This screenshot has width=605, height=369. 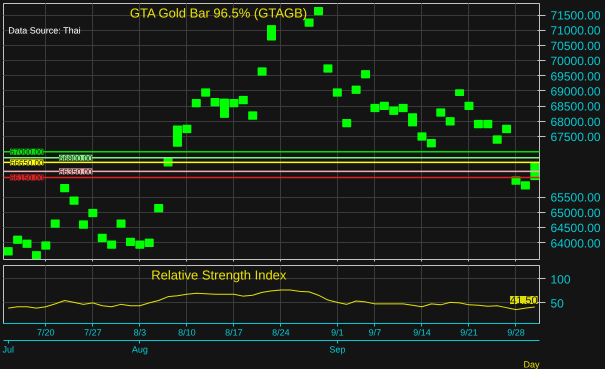 What do you see at coordinates (27, 178) in the screenshot?
I see `ref-line-label: 66150.00` at bounding box center [27, 178].